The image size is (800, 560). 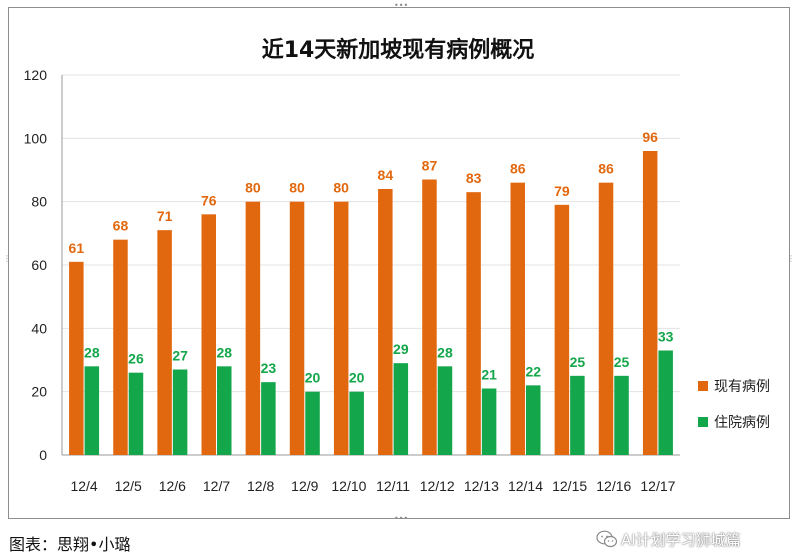 I want to click on data-label: 21, so click(x=489, y=375).